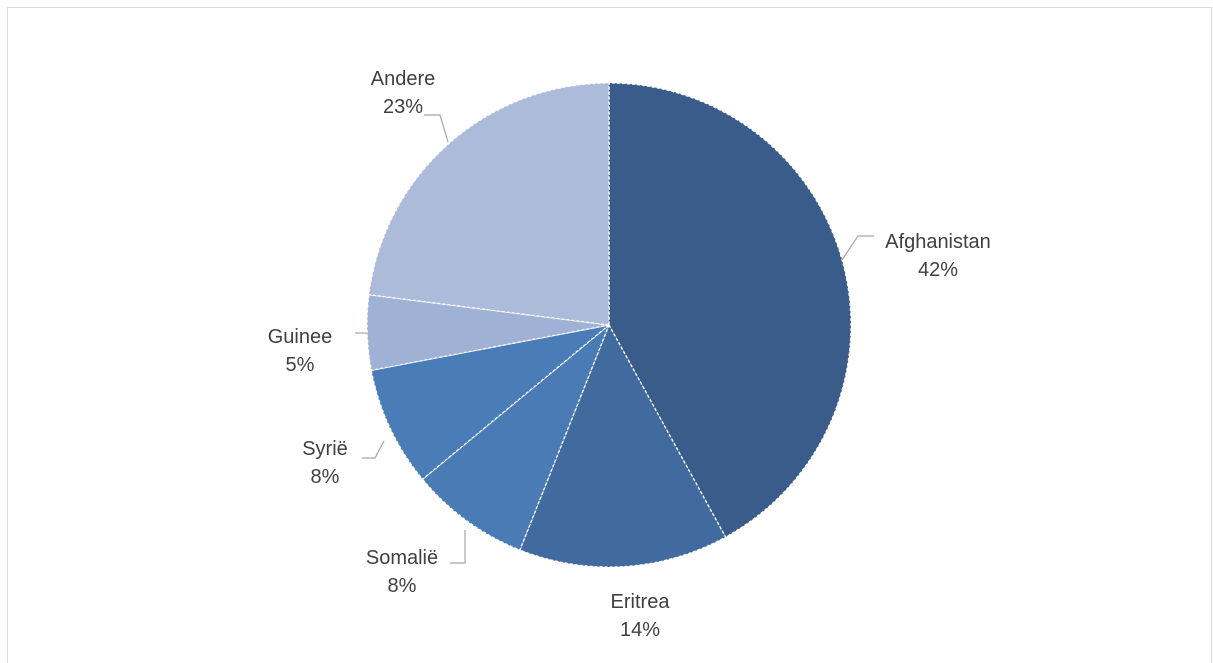  Describe the element at coordinates (402, 558) in the screenshot. I see `slice-label-somalie: Somalië` at that location.